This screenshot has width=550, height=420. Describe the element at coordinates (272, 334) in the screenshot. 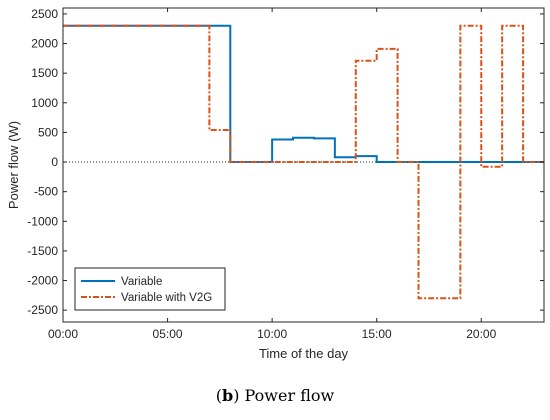

I see `x-tick-label: 10:00` at that location.